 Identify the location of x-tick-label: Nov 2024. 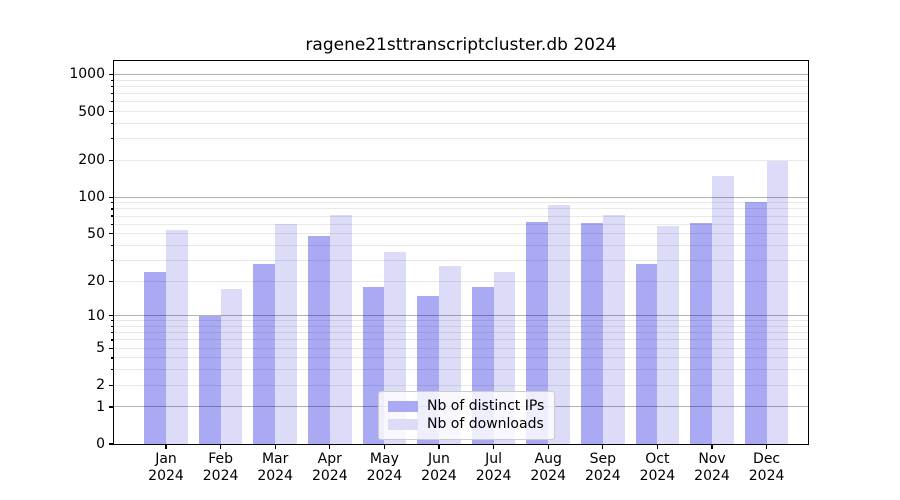
(712, 467).